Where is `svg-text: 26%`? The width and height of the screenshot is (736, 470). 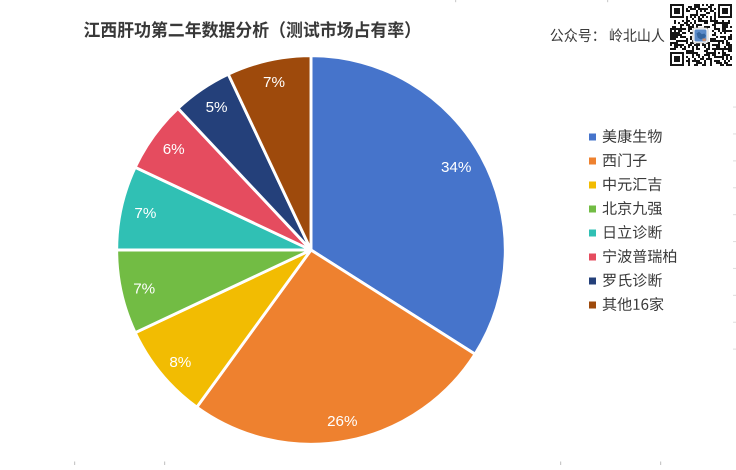
svg-text: 26% is located at coordinates (342, 421).